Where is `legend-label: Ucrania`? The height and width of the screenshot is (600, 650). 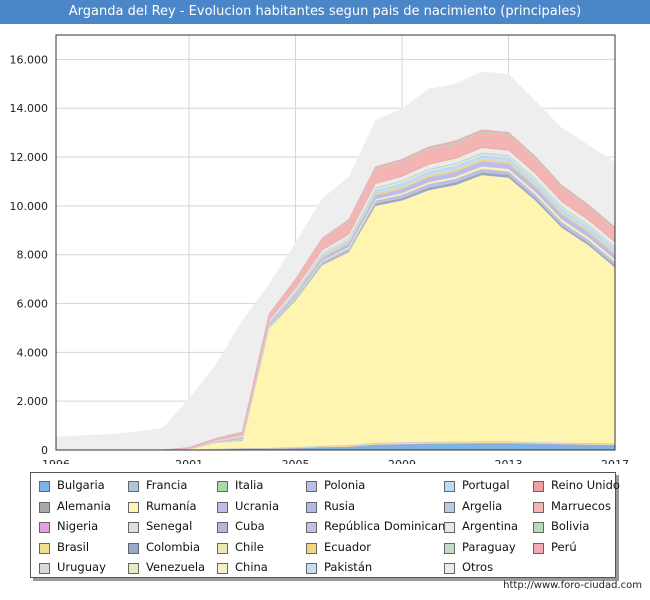 legend-label: Ucrania is located at coordinates (257, 505).